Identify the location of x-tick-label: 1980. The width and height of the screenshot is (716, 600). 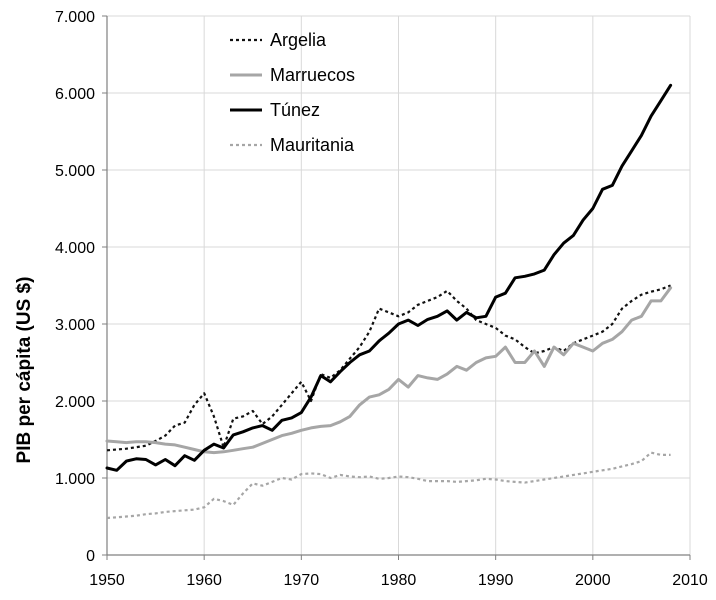
(399, 580).